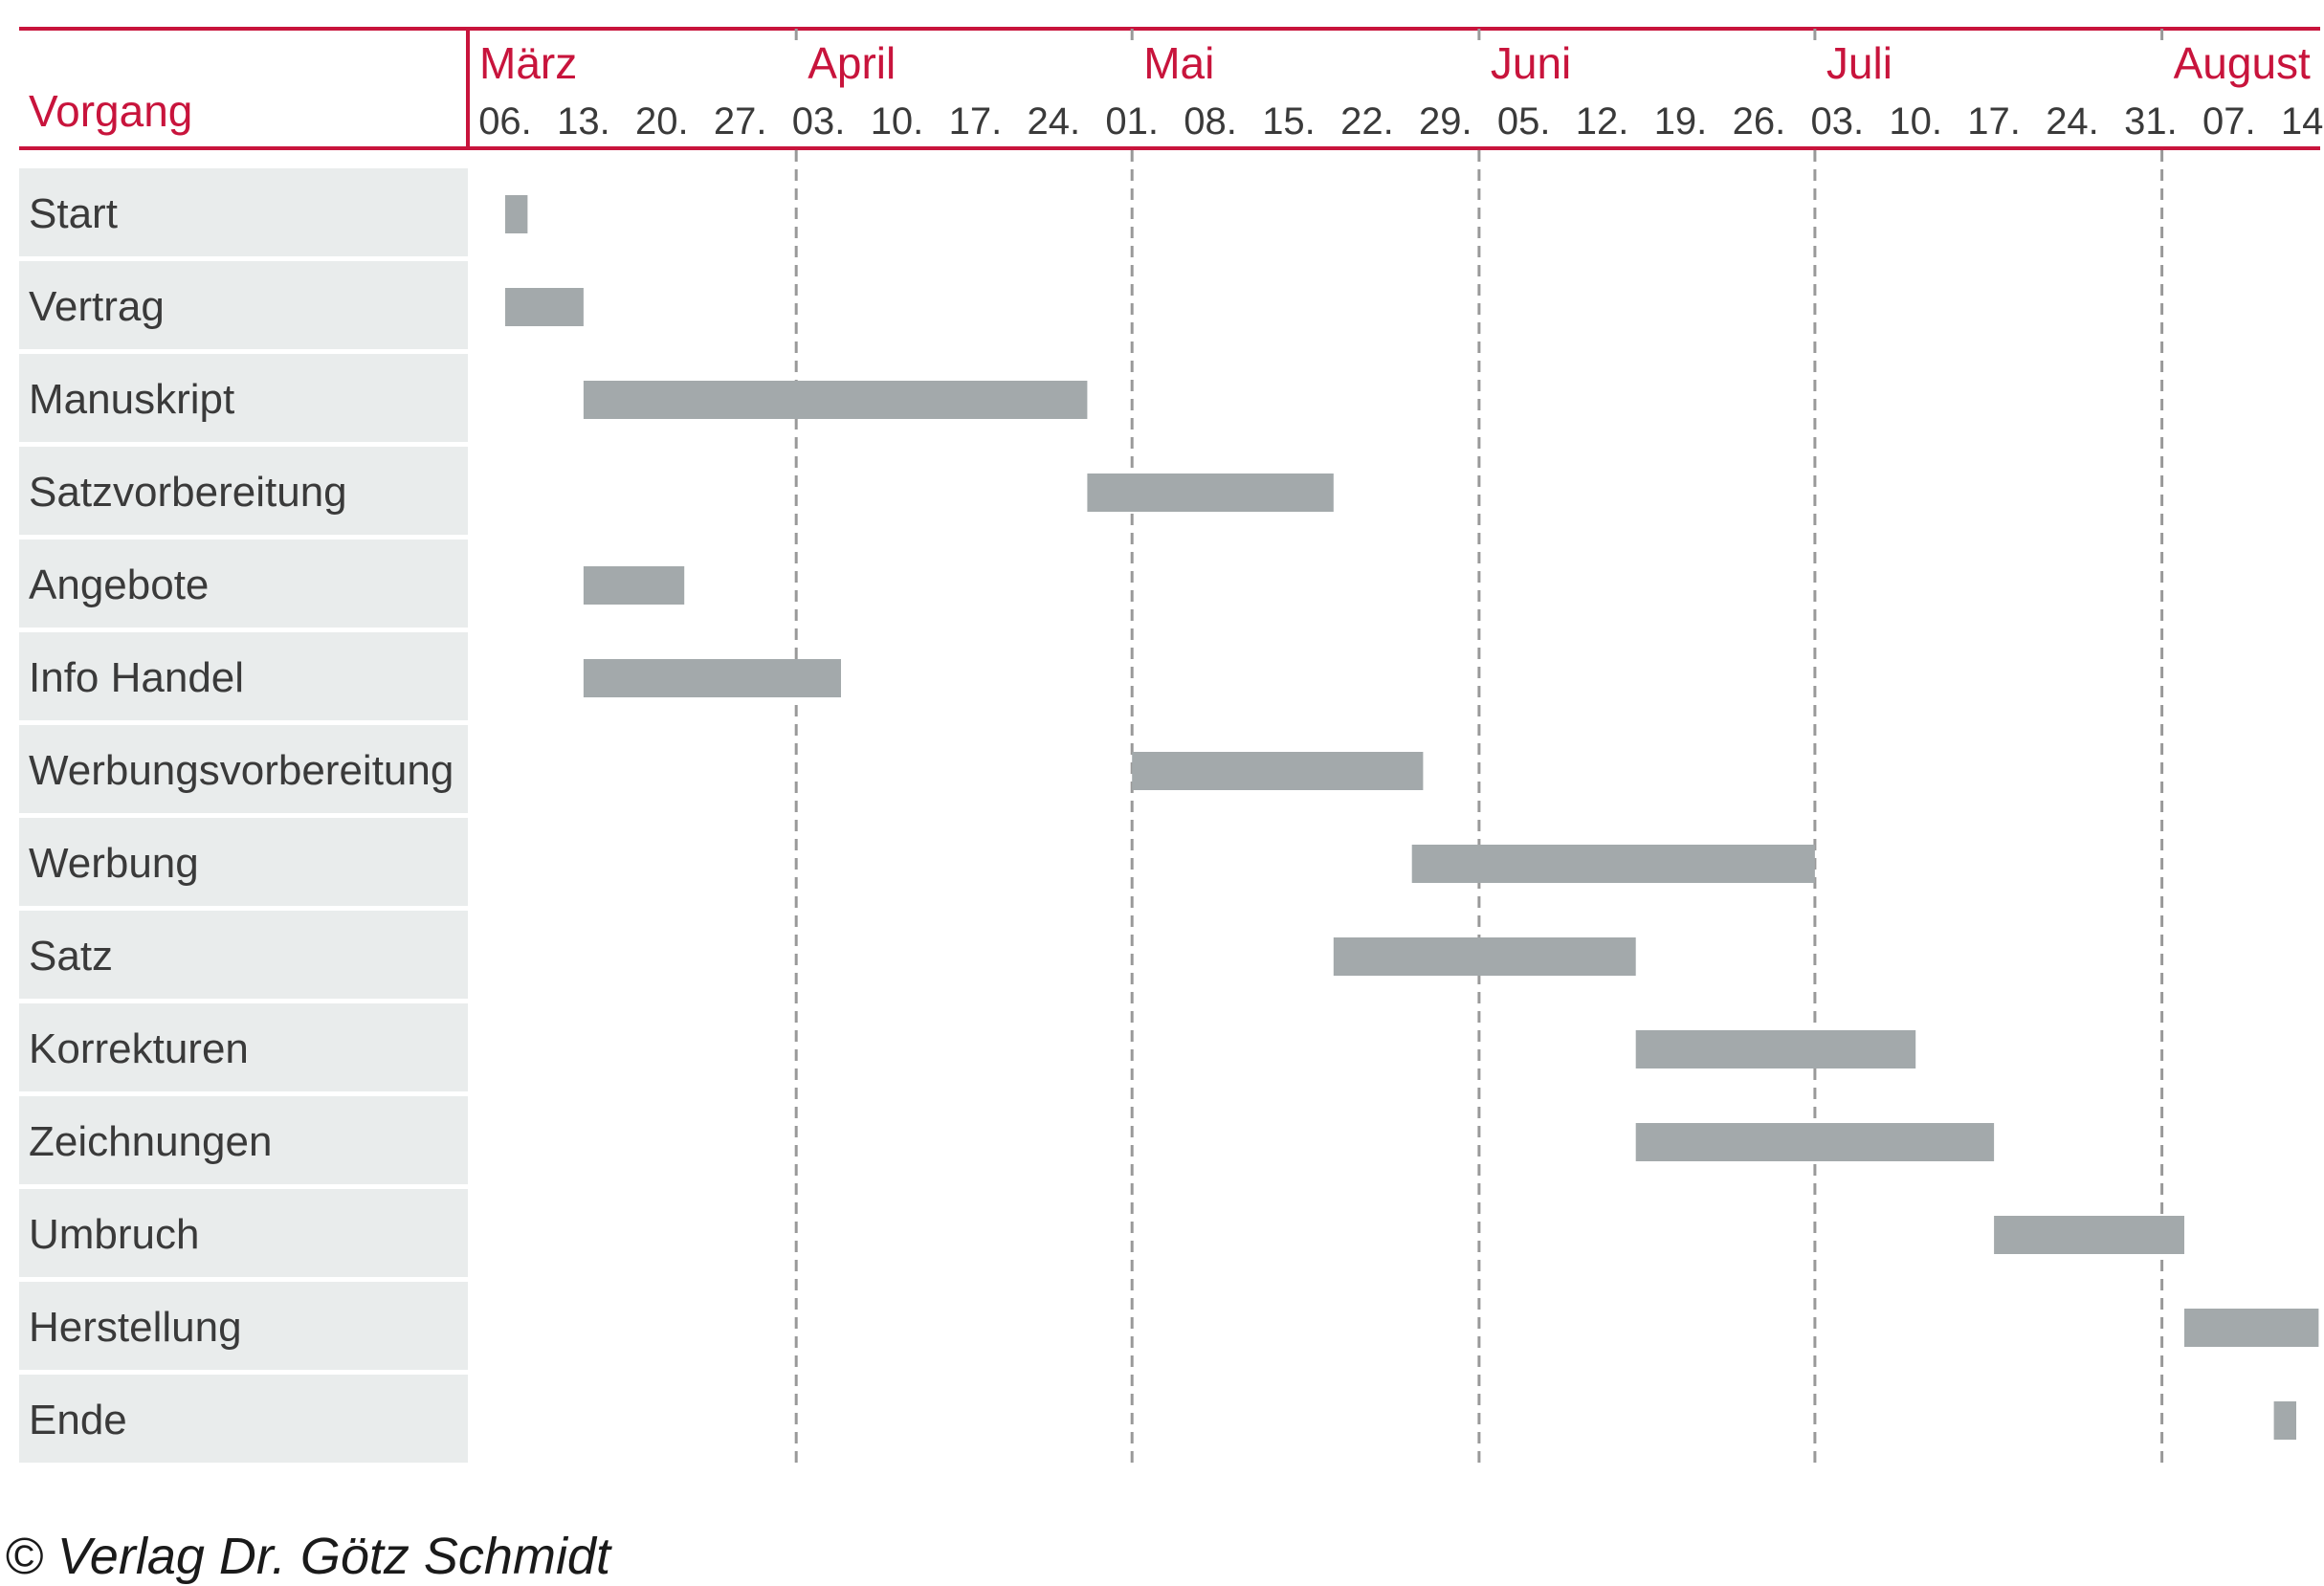  What do you see at coordinates (2151, 121) in the screenshot?
I see `week-tick-label: 31.` at bounding box center [2151, 121].